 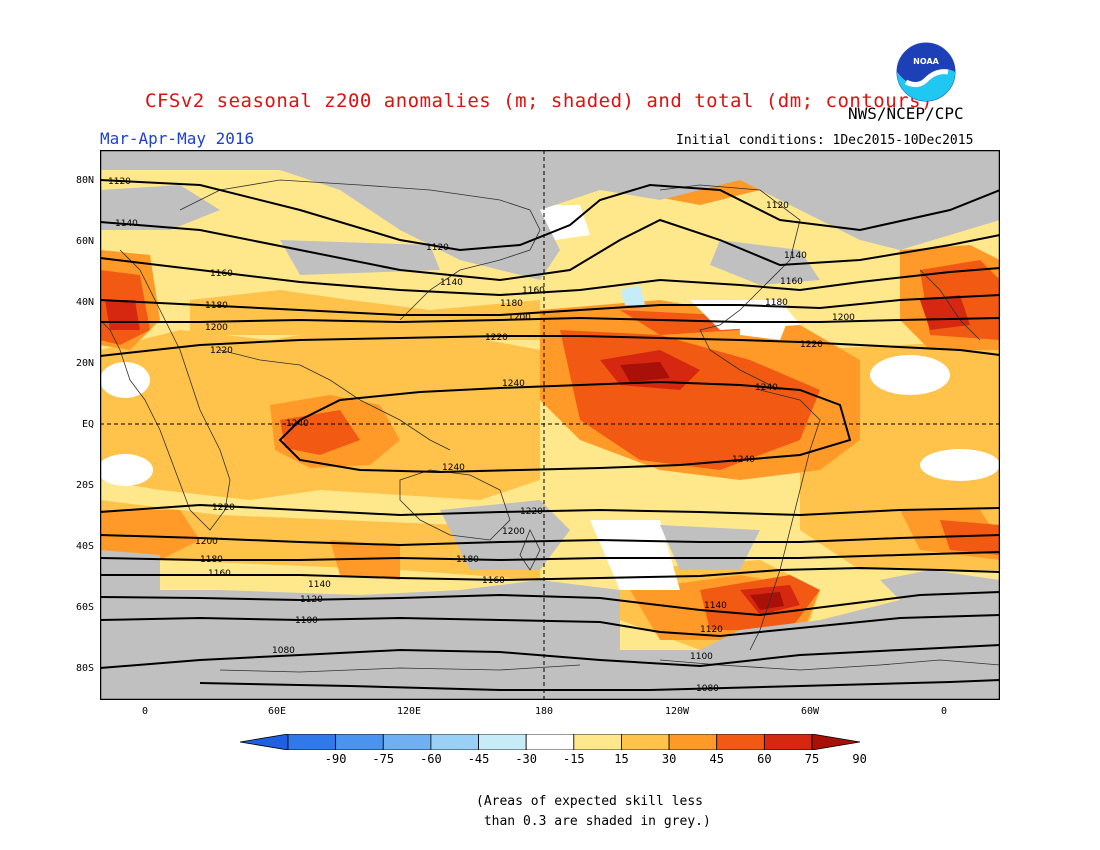 What do you see at coordinates (621, 759) in the screenshot?
I see `colorbar-tick-label: 15` at bounding box center [621, 759].